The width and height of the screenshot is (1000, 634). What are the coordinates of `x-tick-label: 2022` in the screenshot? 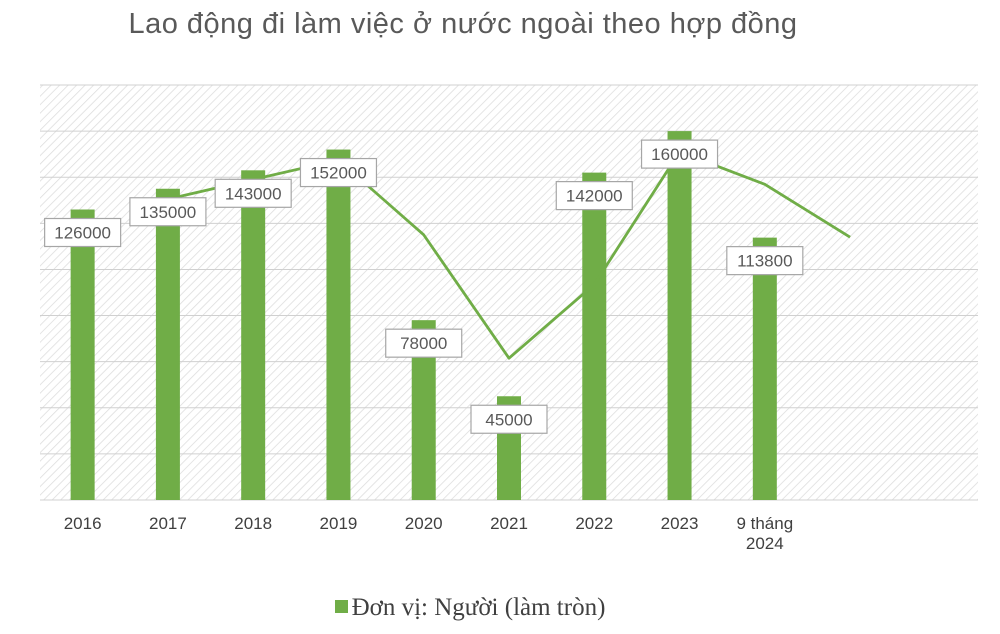 It's located at (594, 523).